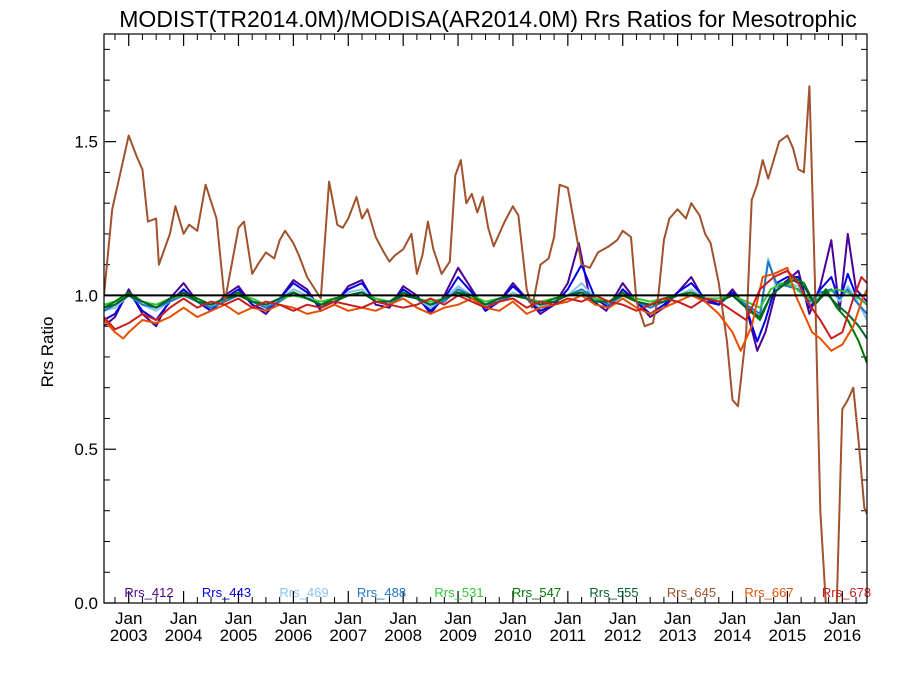 This screenshot has height=675, width=900. I want to click on y-tick-label: 1.5, so click(86, 142).